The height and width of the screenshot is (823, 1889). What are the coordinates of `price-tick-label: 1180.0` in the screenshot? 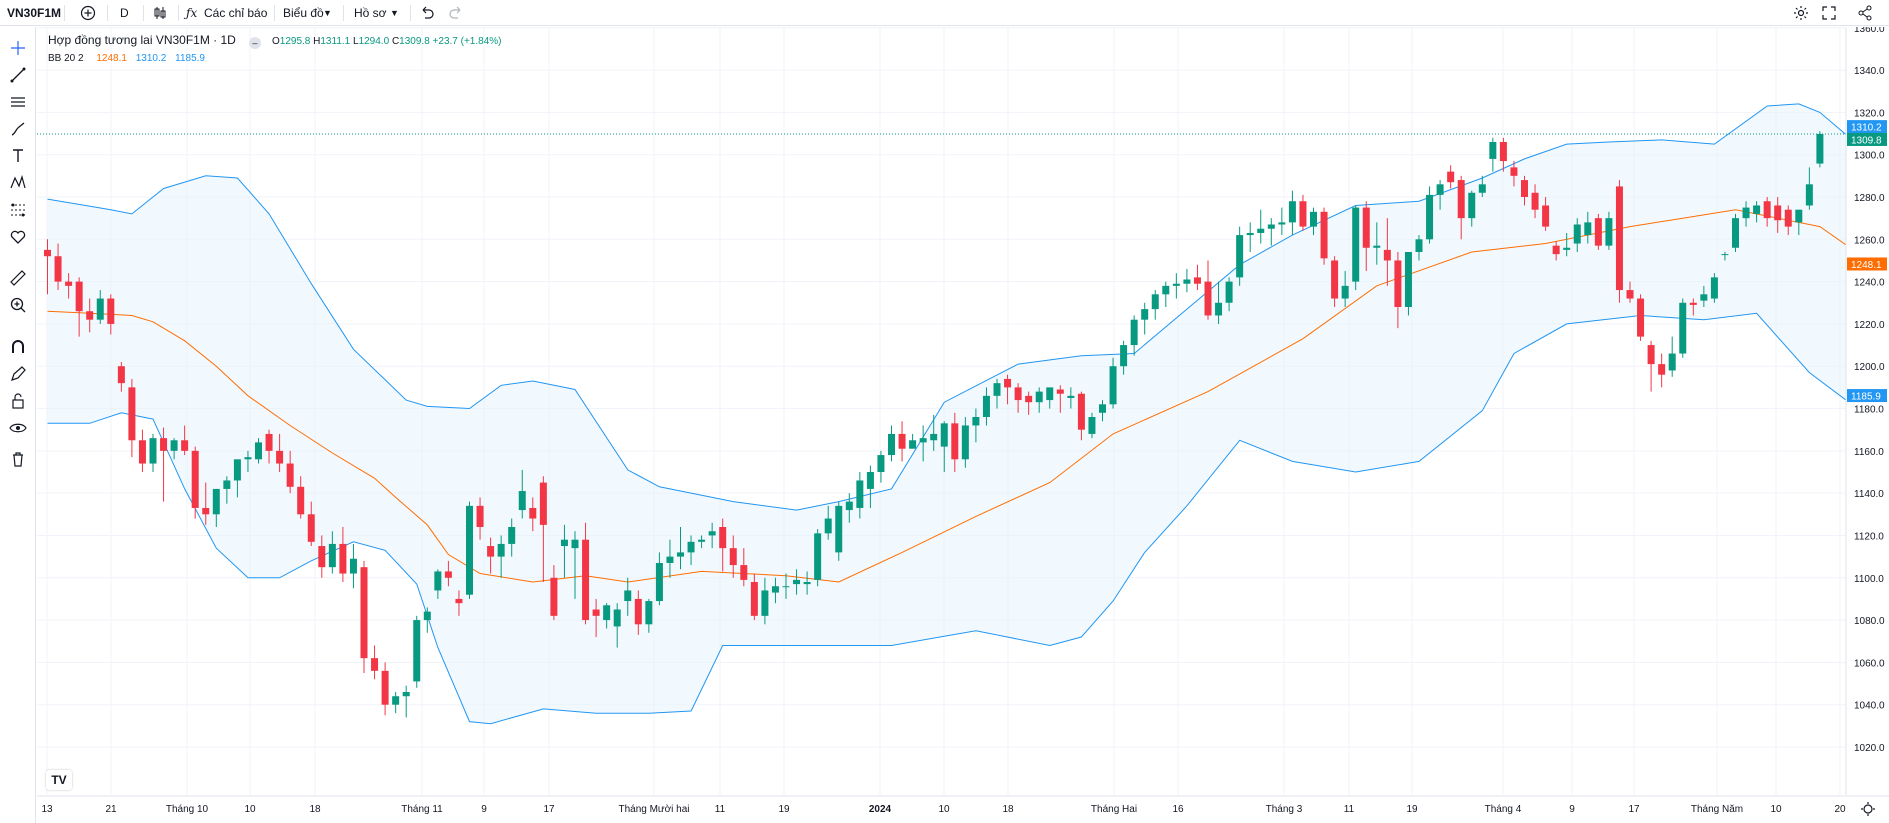 It's located at (1869, 410).